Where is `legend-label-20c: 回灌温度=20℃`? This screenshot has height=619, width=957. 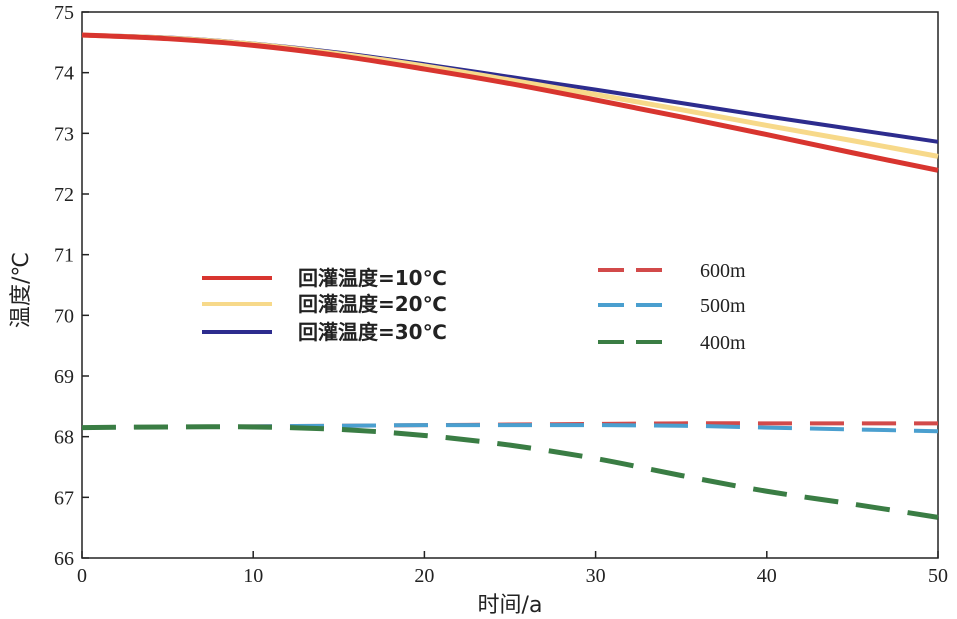
legend-label-20c: 回灌温度=20℃ is located at coordinates (372, 304).